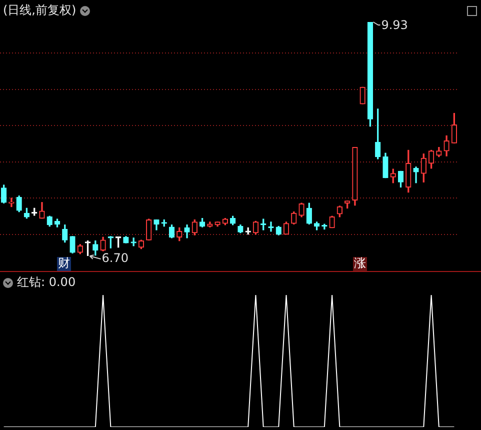 The height and width of the screenshot is (430, 481). What do you see at coordinates (39, 10) in the screenshot?
I see `chart-title: (日线,前复权)` at bounding box center [39, 10].